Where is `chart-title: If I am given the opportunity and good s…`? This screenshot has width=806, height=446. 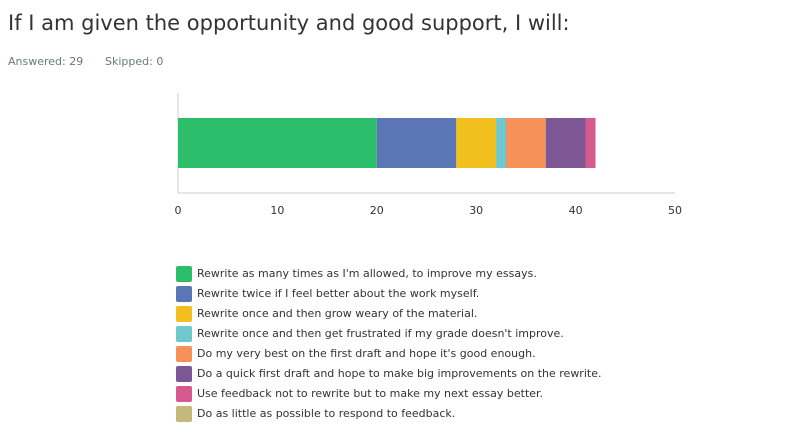
chart-title: If I am given the opportunity and good s… is located at coordinates (289, 23).